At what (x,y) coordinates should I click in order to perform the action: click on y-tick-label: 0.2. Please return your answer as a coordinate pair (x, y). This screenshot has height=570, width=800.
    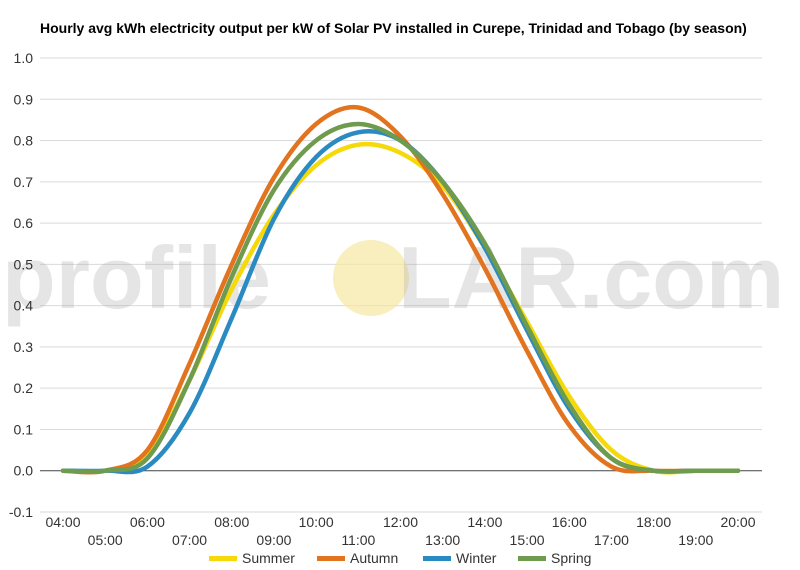
    Looking at the image, I should click on (24, 388).